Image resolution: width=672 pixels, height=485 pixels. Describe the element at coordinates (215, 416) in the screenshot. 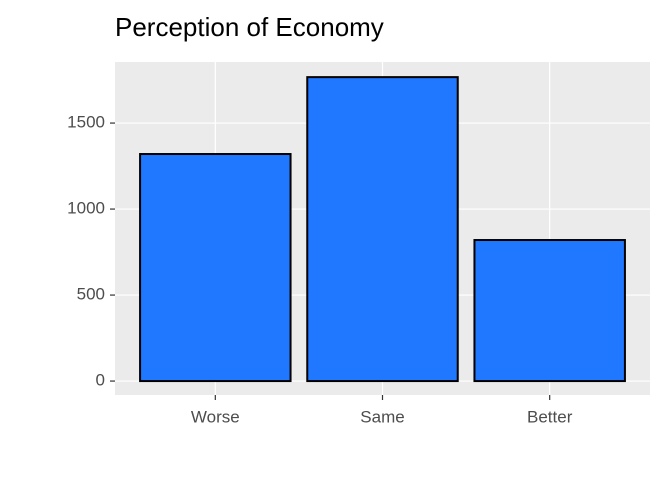

I see `x-tick-label: Worse` at that location.